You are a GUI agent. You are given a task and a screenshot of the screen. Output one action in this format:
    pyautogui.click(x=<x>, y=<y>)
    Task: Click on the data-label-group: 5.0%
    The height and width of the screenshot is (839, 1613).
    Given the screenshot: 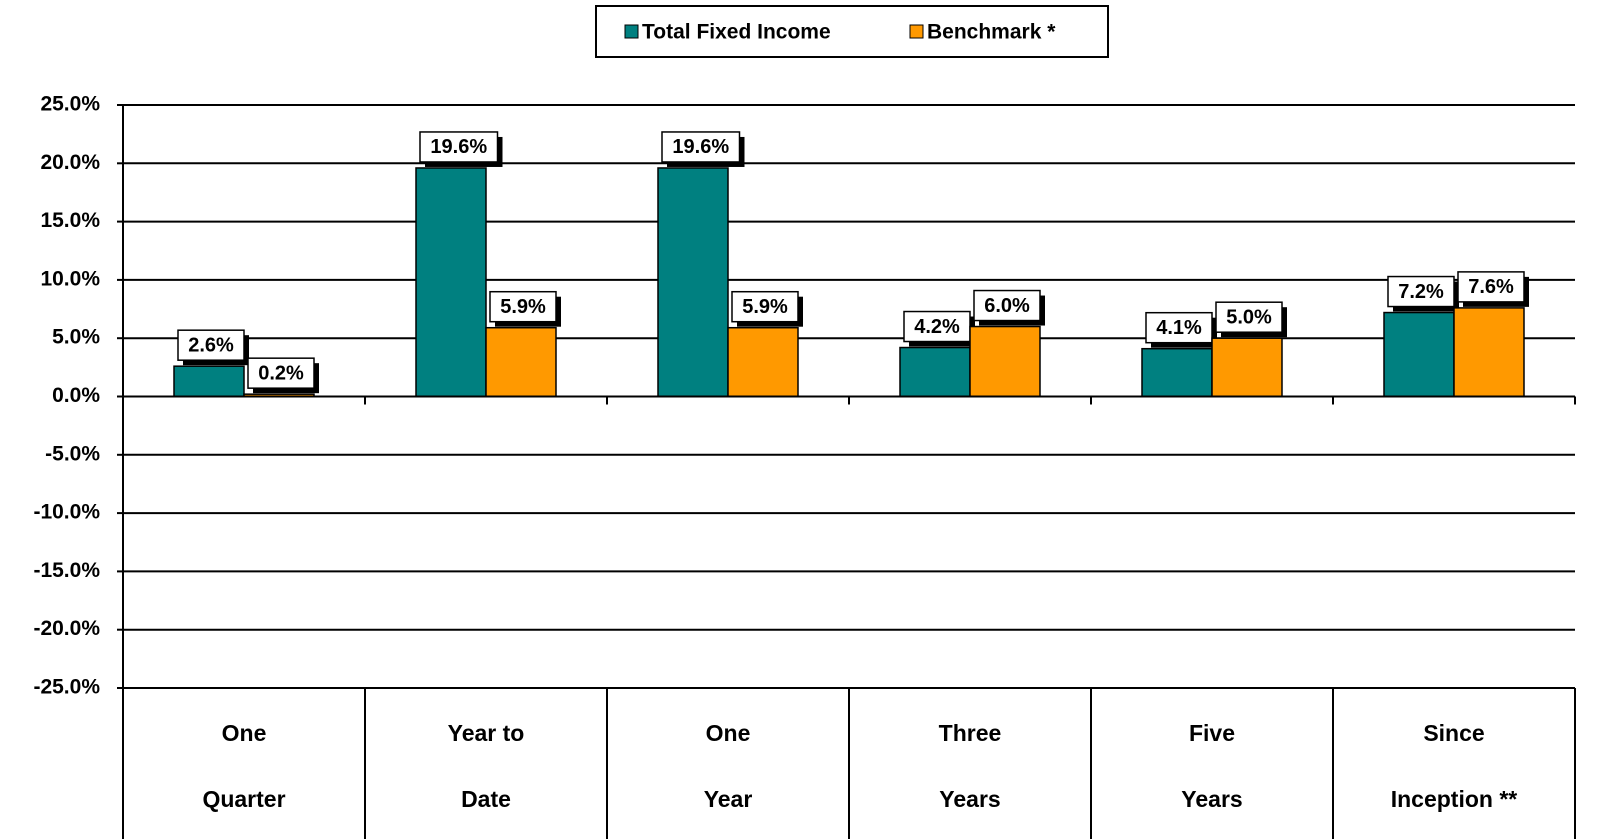 What is the action you would take?
    pyautogui.click(x=1251, y=319)
    